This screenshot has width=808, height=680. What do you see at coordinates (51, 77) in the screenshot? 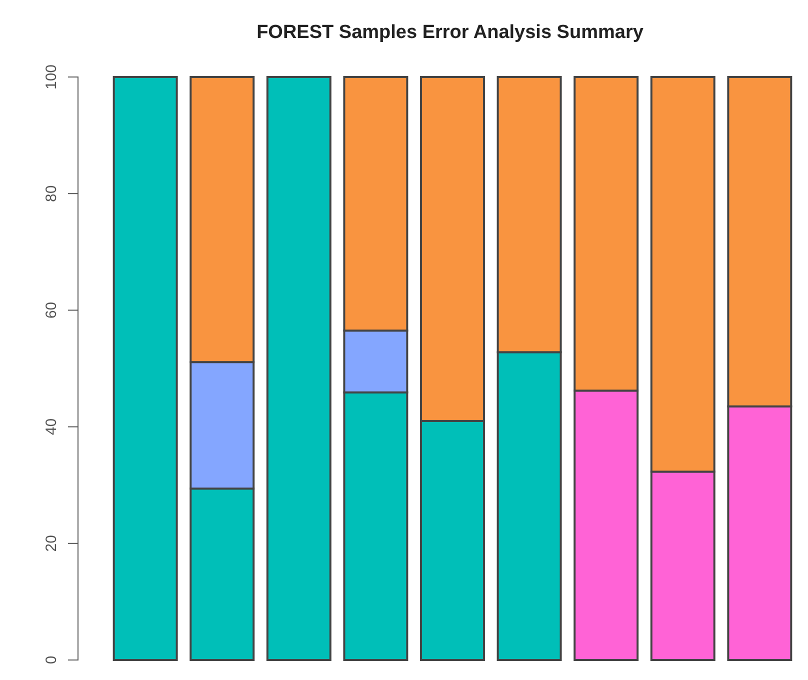
I see `y-tick-label: 100` at bounding box center [51, 77].